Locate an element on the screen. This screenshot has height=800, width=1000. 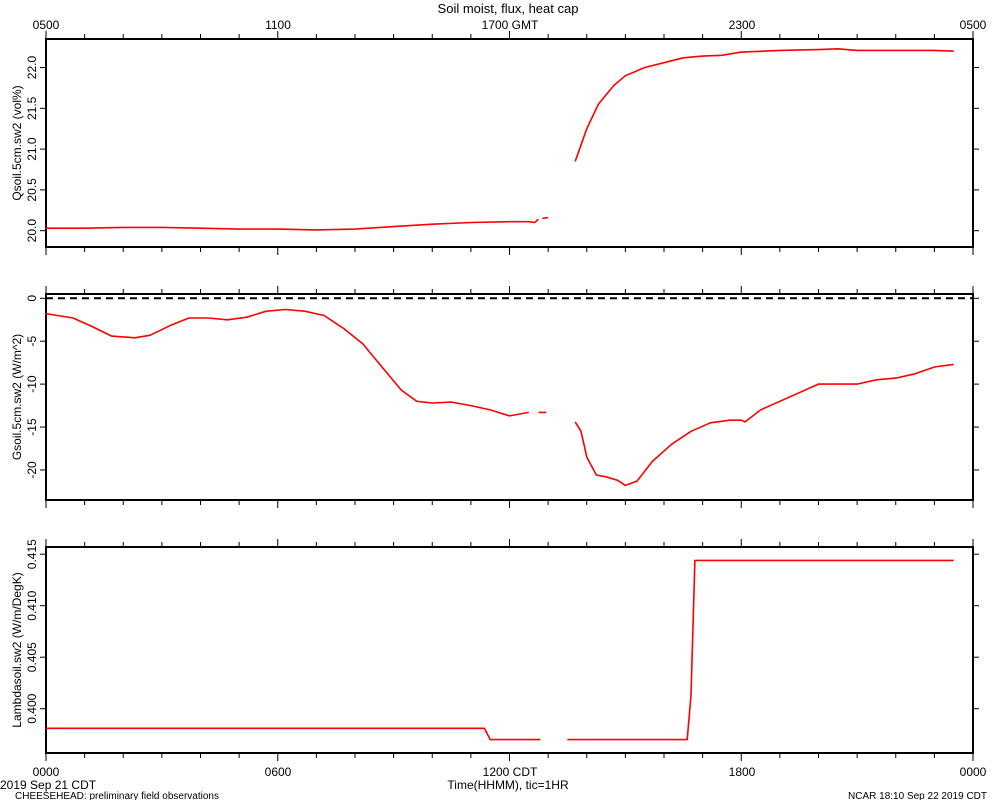
y-tick-label: -10 is located at coordinates (32, 384).